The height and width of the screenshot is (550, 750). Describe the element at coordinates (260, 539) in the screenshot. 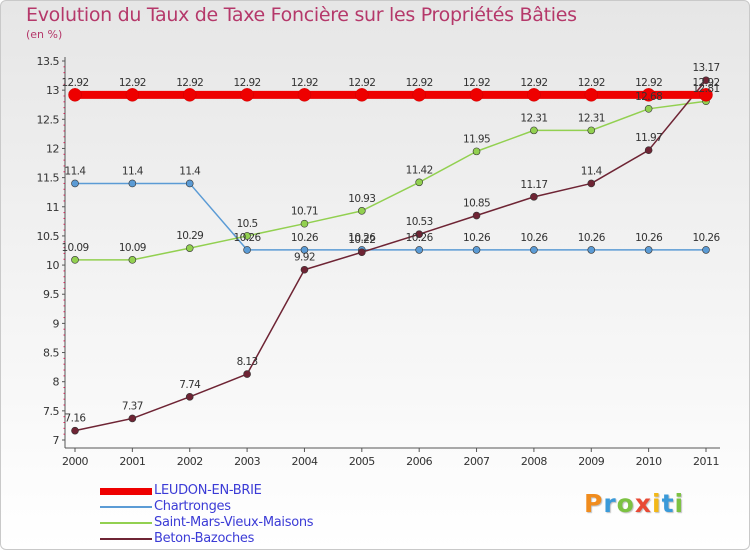

I see `legend-item: Beton-Bazoches` at that location.